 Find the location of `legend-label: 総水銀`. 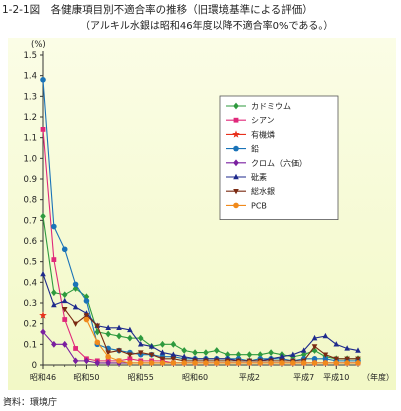

legend-label: 総水銀 is located at coordinates (263, 191).